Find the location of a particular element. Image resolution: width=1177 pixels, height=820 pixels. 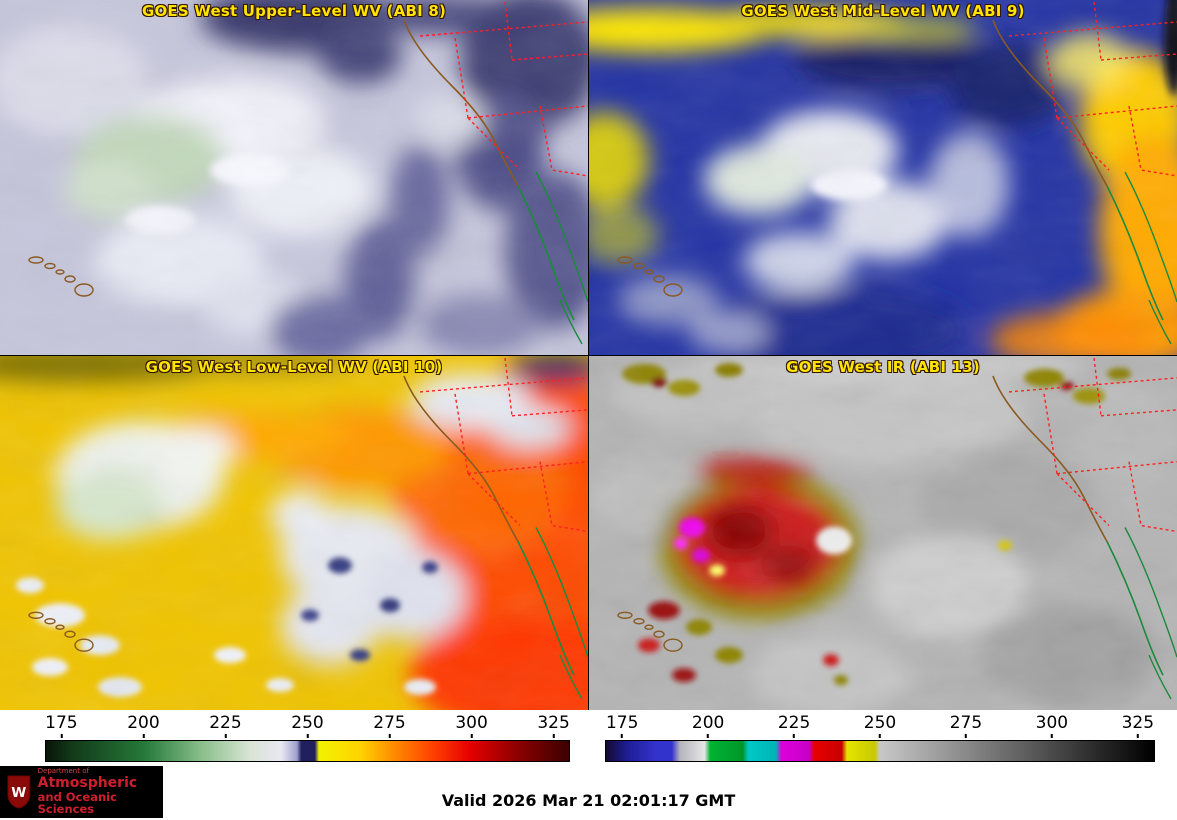

logo-line-2: and Oceanic Sciences is located at coordinates (77, 803).